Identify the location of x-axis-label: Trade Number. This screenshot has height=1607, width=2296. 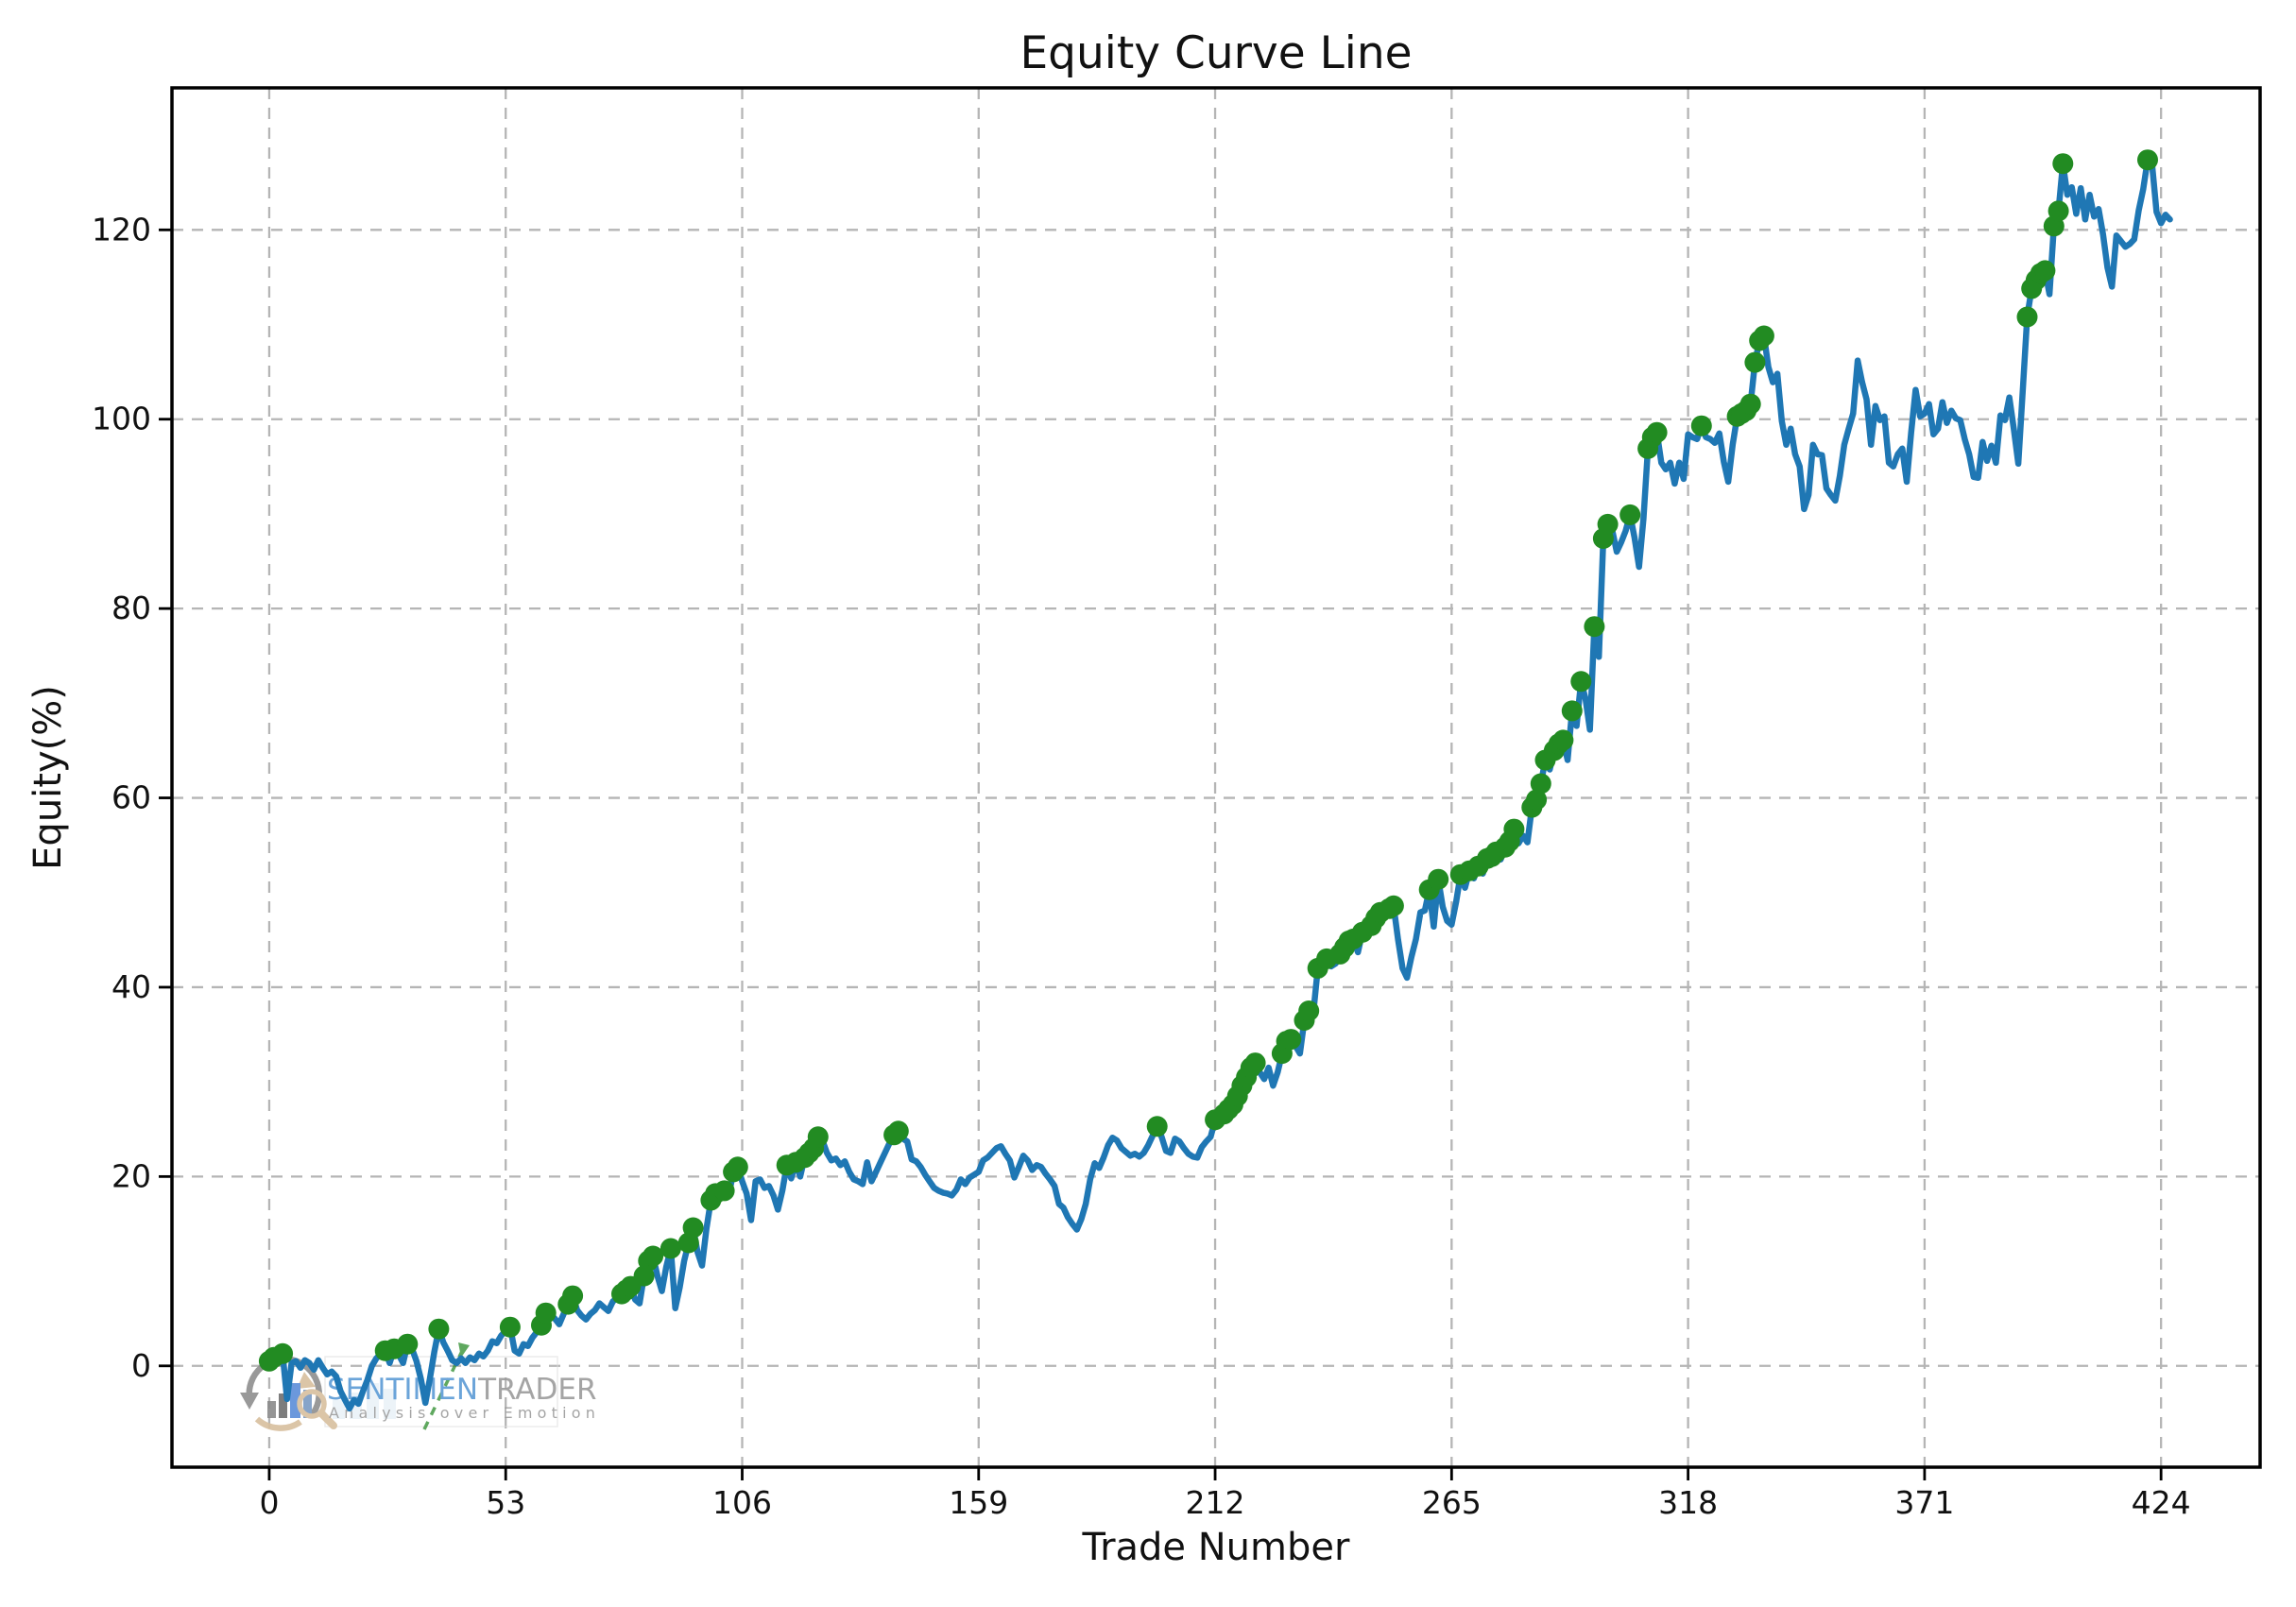
(1216, 1548).